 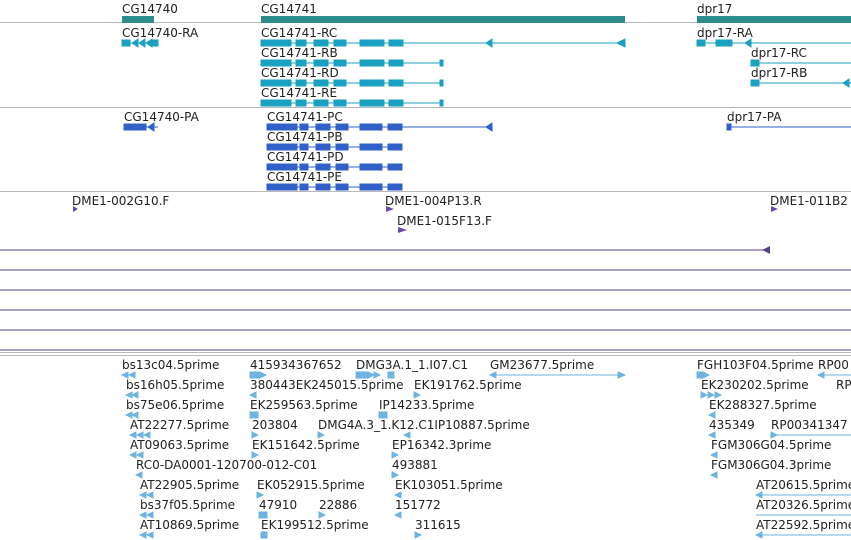 What do you see at coordinates (715, 9) in the screenshot?
I see `gene-label-dpr17: dpr17` at bounding box center [715, 9].